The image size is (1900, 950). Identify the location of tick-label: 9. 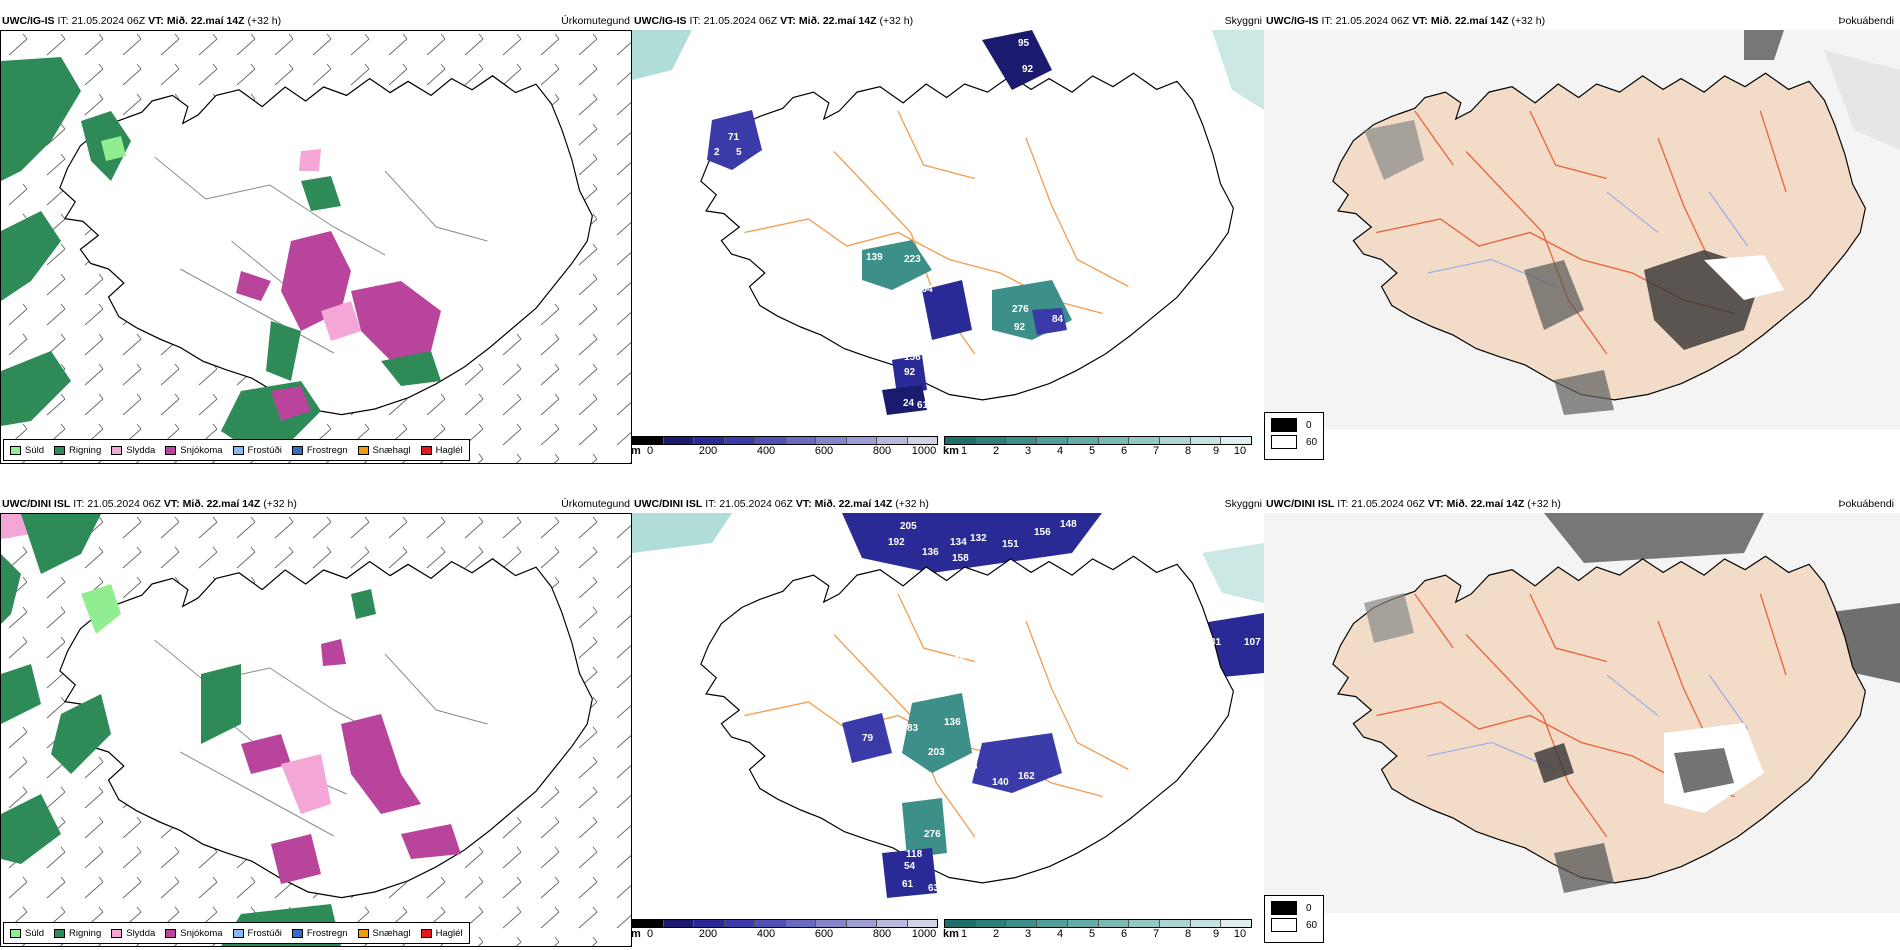
(1216, 934).